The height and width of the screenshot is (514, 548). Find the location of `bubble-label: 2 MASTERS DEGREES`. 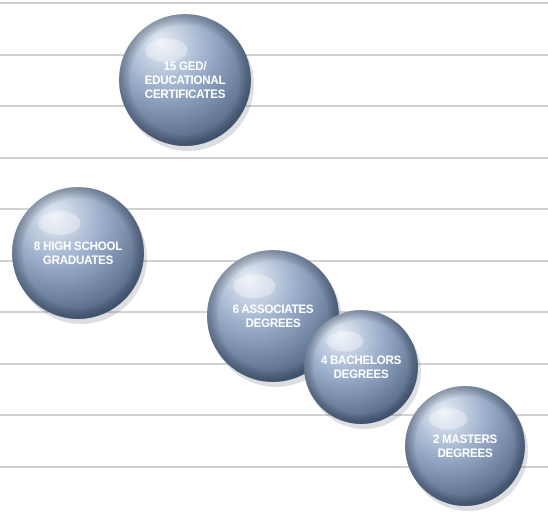

bubble-label: 2 MASTERS DEGREES is located at coordinates (465, 447).